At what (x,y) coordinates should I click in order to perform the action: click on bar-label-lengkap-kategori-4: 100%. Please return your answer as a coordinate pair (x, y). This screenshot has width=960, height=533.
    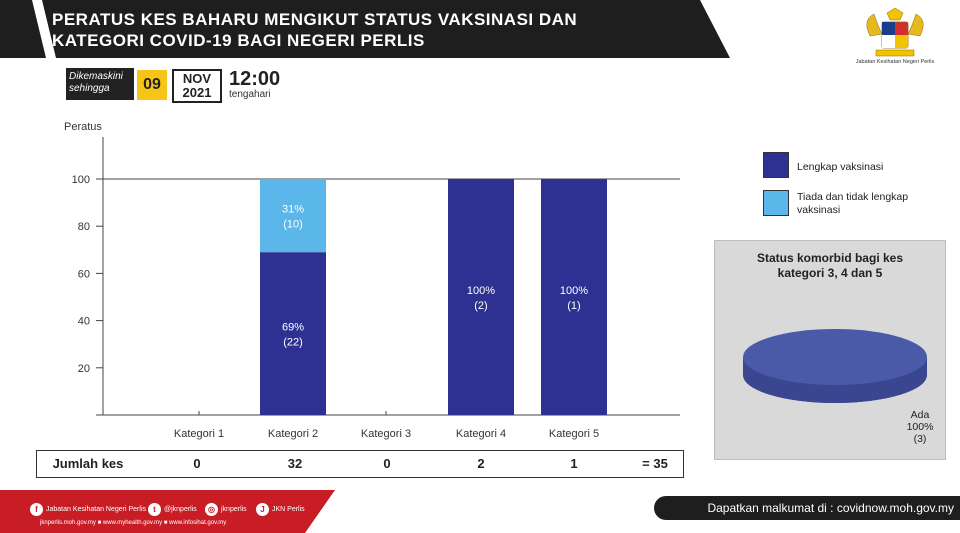
    Looking at the image, I should click on (481, 291).